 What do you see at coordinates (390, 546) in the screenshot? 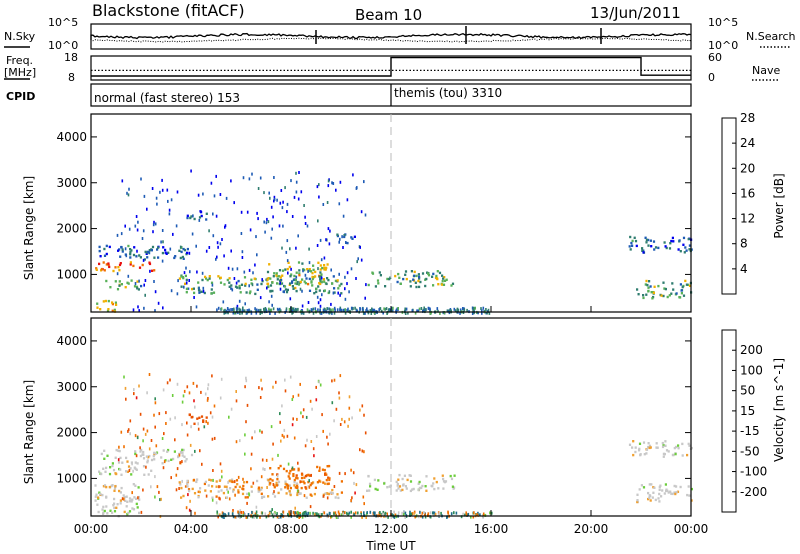
I see `x-axis-label: Time UT` at bounding box center [390, 546].